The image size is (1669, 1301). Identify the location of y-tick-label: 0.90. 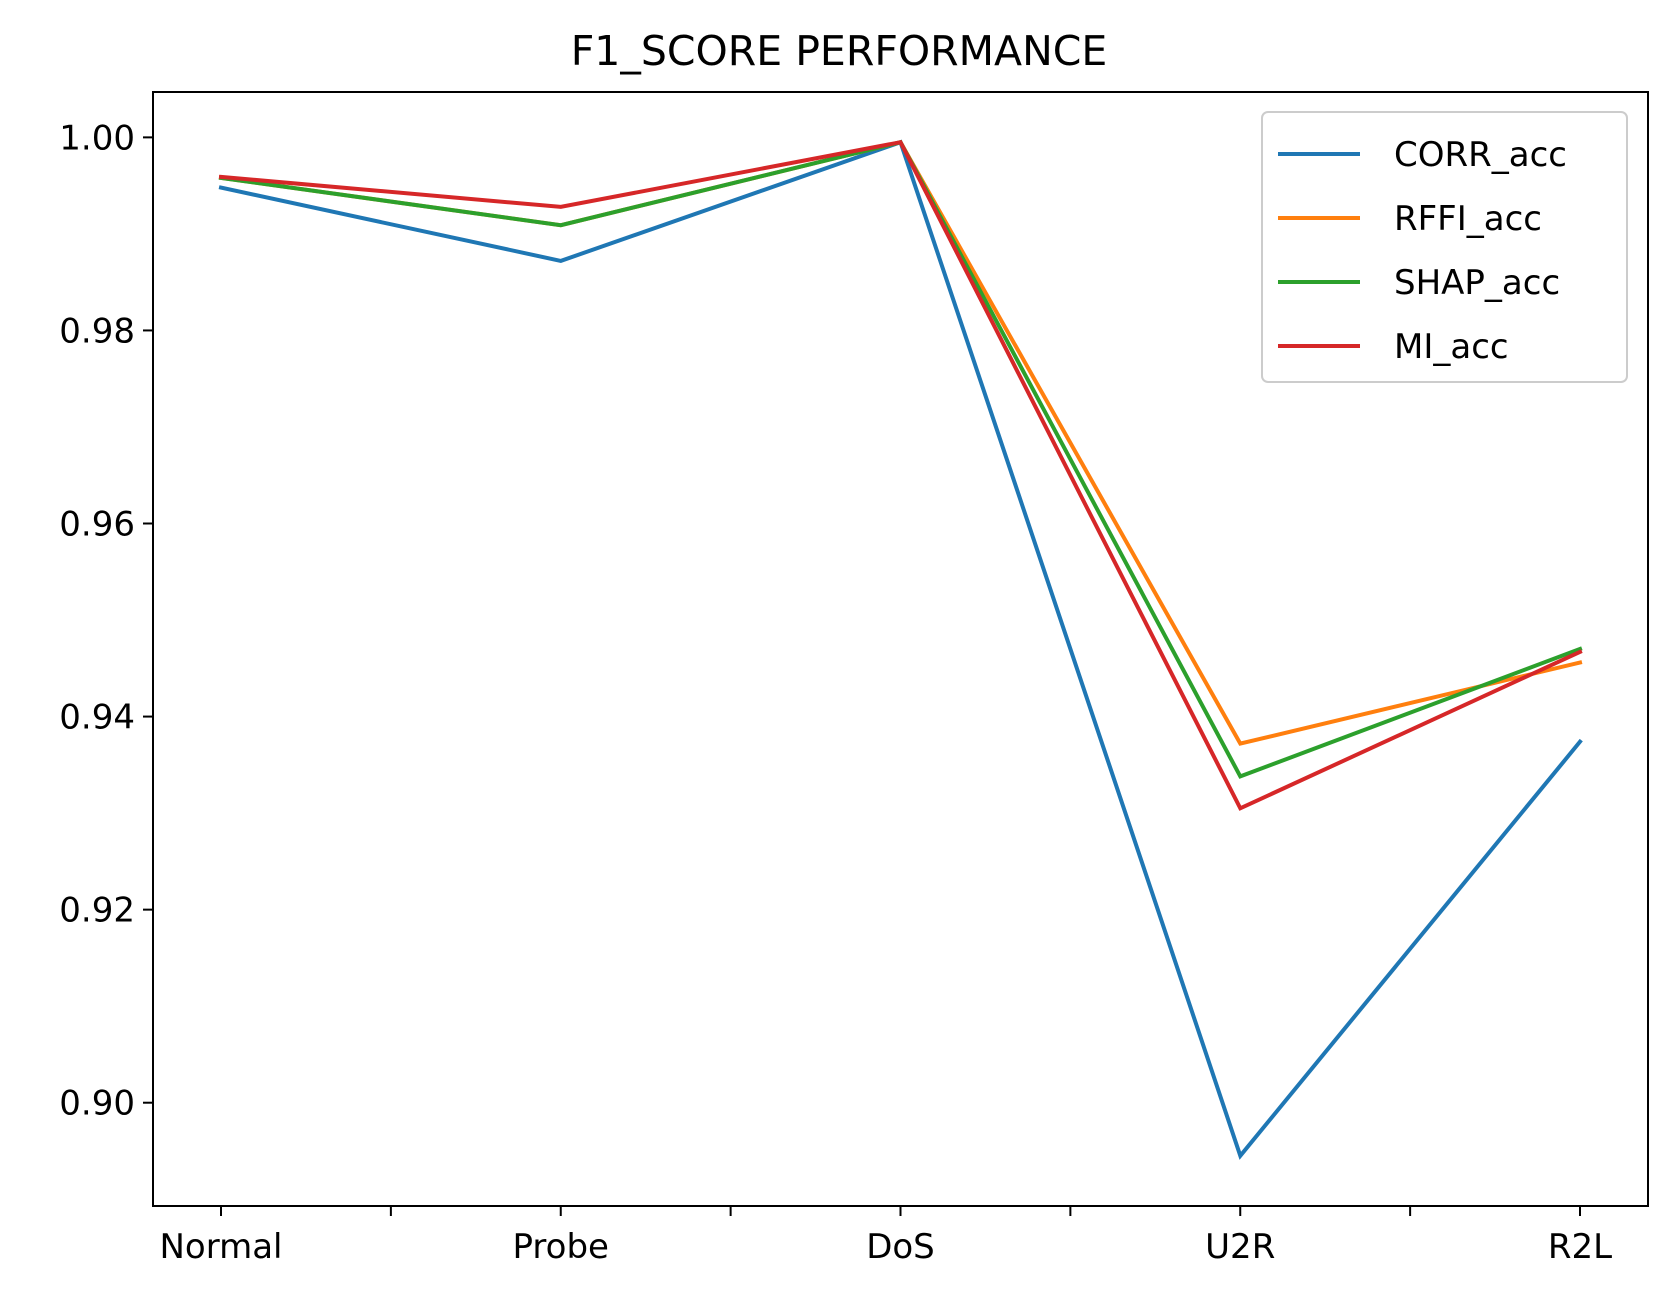
(97, 1104).